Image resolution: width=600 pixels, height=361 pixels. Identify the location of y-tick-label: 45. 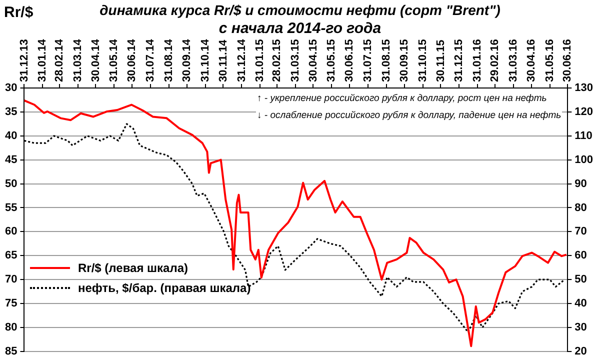
(11, 160).